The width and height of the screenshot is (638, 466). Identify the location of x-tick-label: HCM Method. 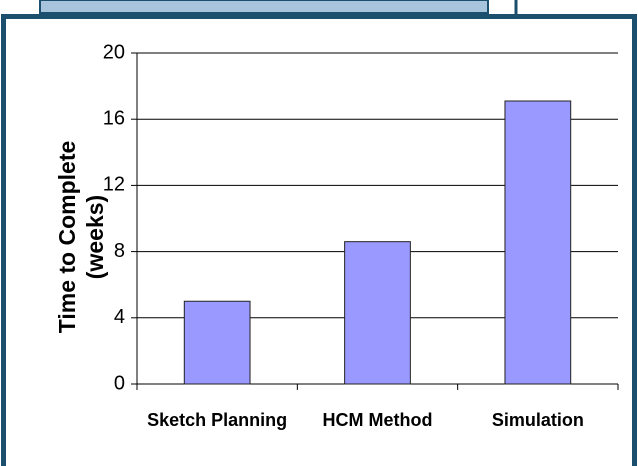
(377, 420).